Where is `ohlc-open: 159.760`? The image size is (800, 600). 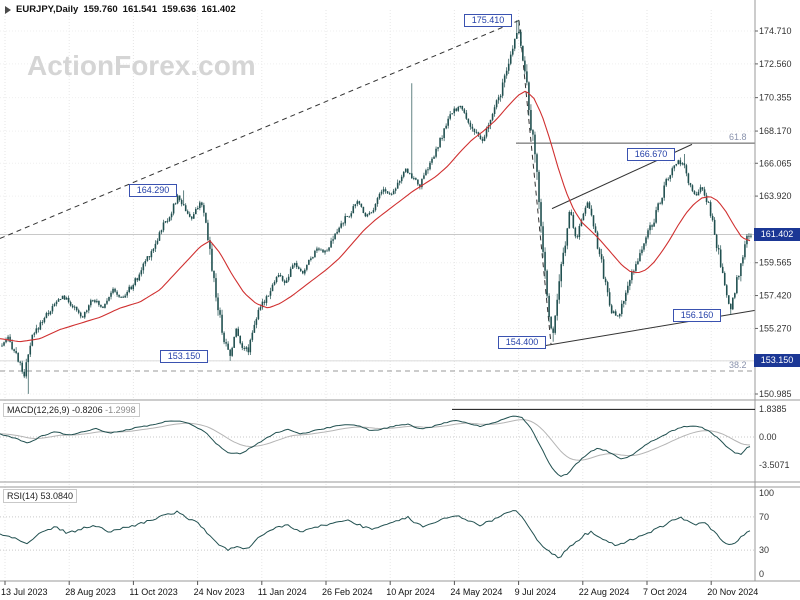 ohlc-open: 159.760 is located at coordinates (100, 9).